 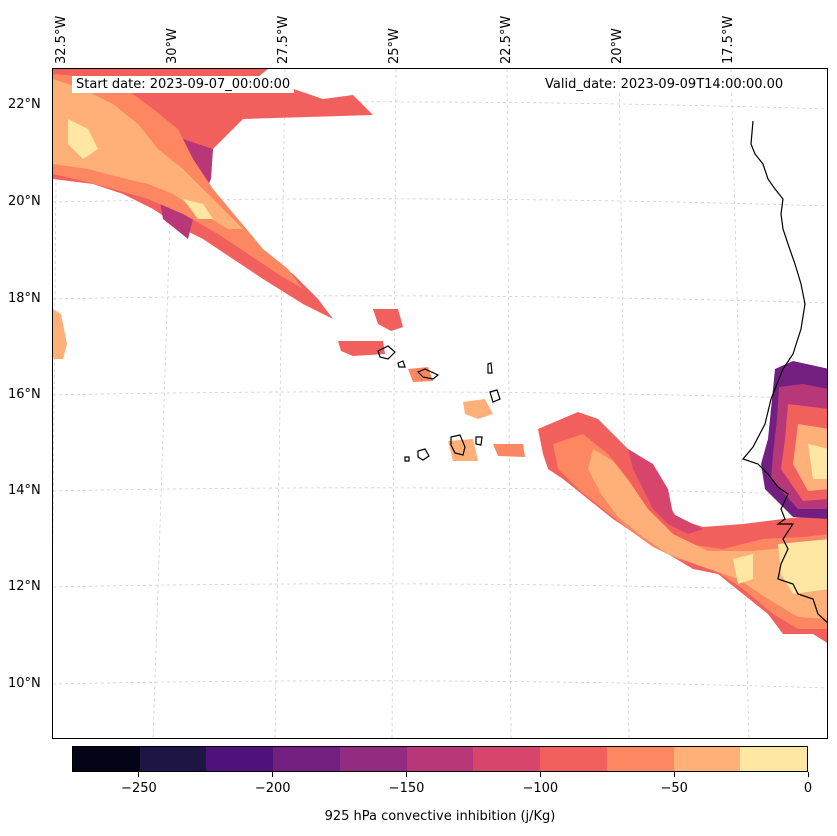 What do you see at coordinates (540, 788) in the screenshot?
I see `colorbar-tick-label: −100` at bounding box center [540, 788].